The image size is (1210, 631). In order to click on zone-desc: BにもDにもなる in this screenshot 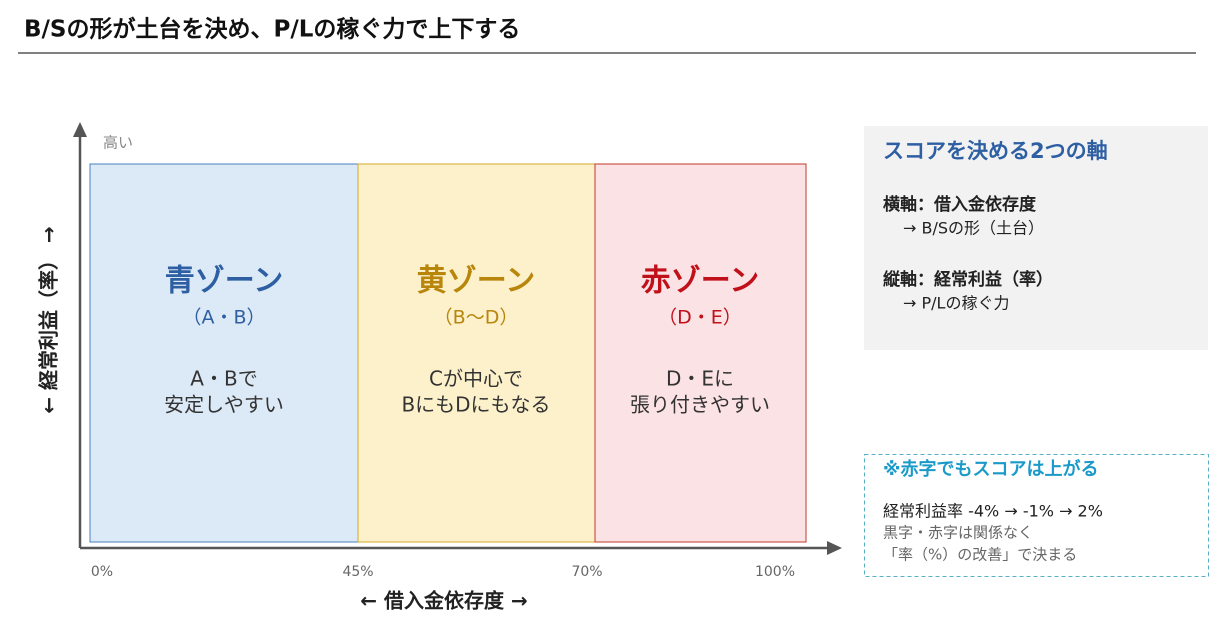, I will do `click(475, 405)`.